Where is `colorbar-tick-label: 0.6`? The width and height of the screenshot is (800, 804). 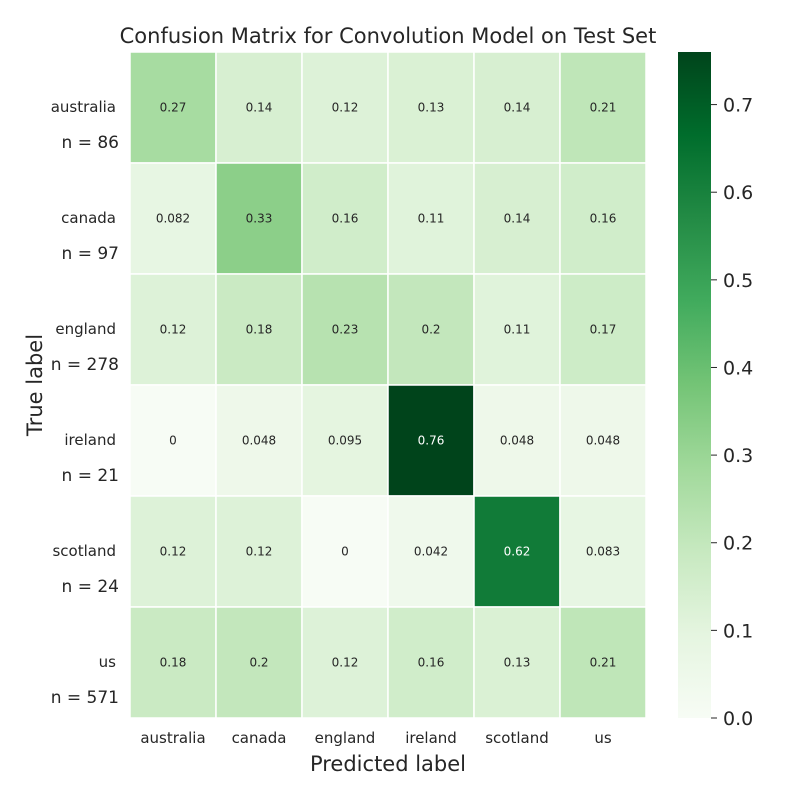
colorbar-tick-label: 0.6 is located at coordinates (738, 193).